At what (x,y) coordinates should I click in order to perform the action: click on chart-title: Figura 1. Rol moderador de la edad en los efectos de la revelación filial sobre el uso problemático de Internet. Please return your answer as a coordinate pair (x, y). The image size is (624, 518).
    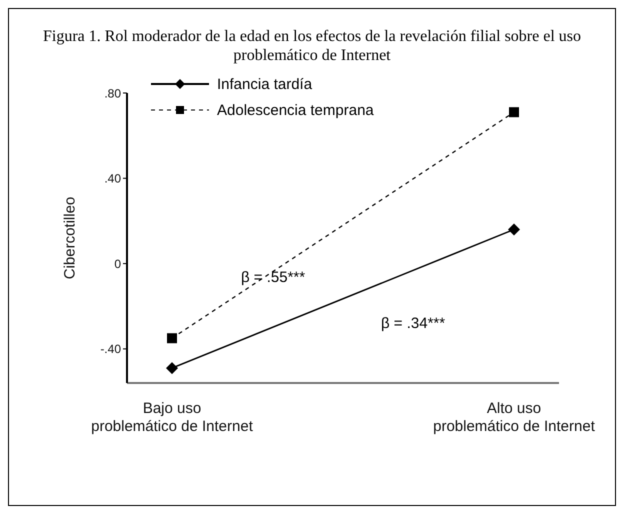
    Looking at the image, I should click on (312, 46).